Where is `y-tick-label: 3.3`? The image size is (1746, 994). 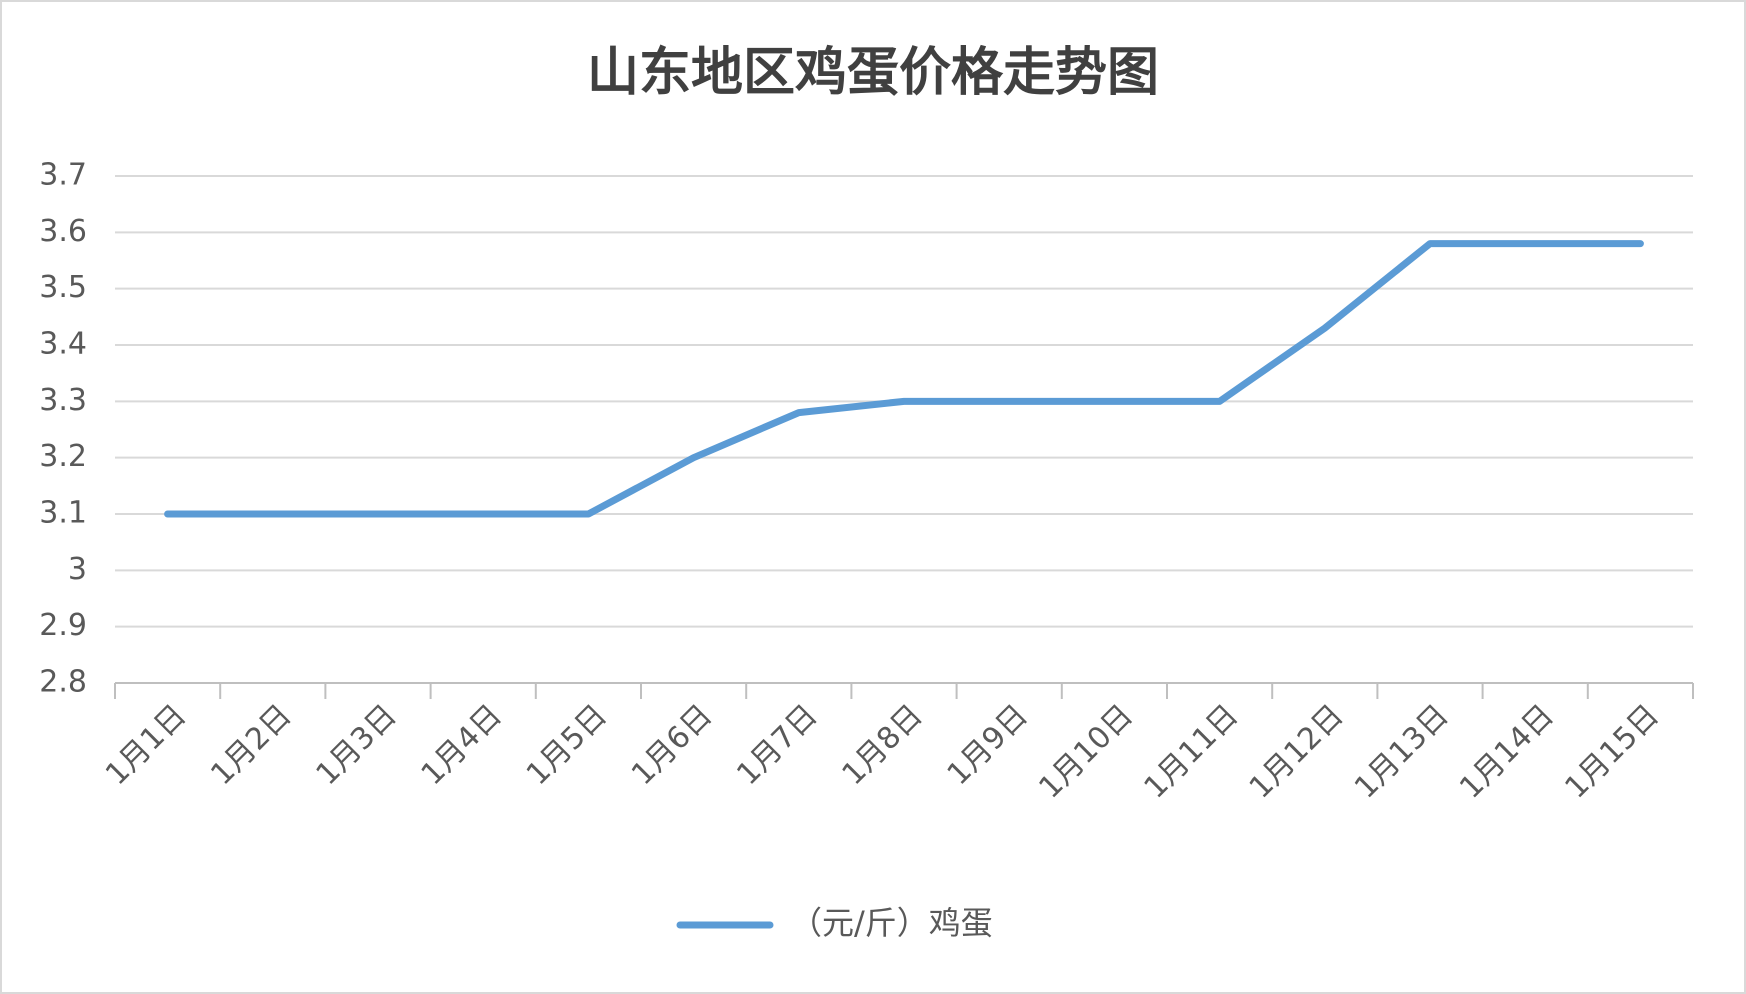 y-tick-label: 3.3 is located at coordinates (63, 400).